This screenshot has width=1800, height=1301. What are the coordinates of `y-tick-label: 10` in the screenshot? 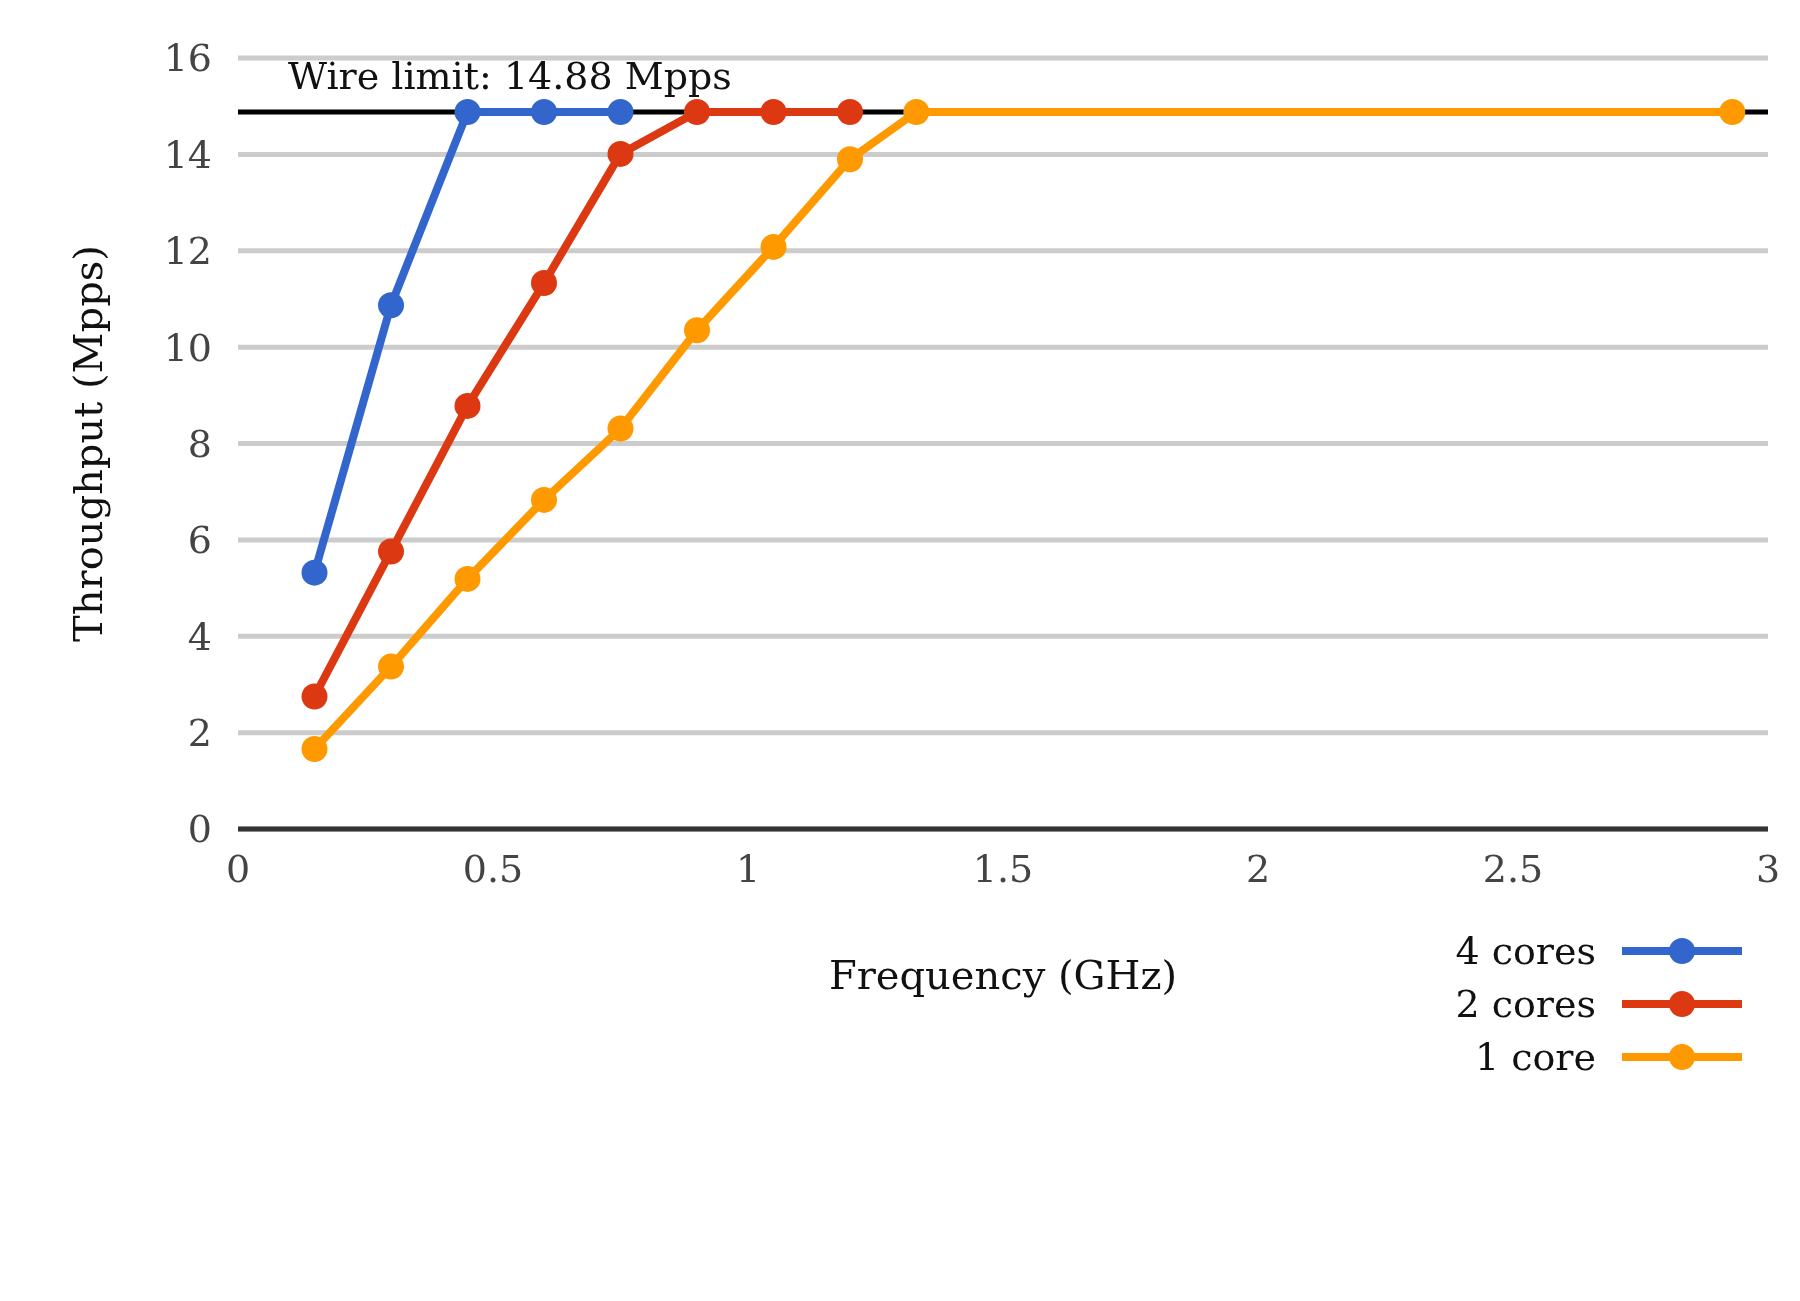 It's located at (187, 347).